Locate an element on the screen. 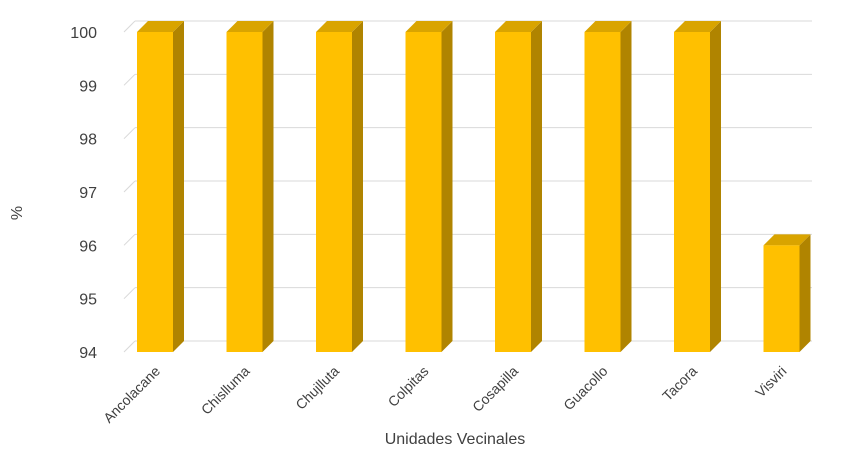 This screenshot has height=449, width=843. y-tick-label: 98 is located at coordinates (88, 140).